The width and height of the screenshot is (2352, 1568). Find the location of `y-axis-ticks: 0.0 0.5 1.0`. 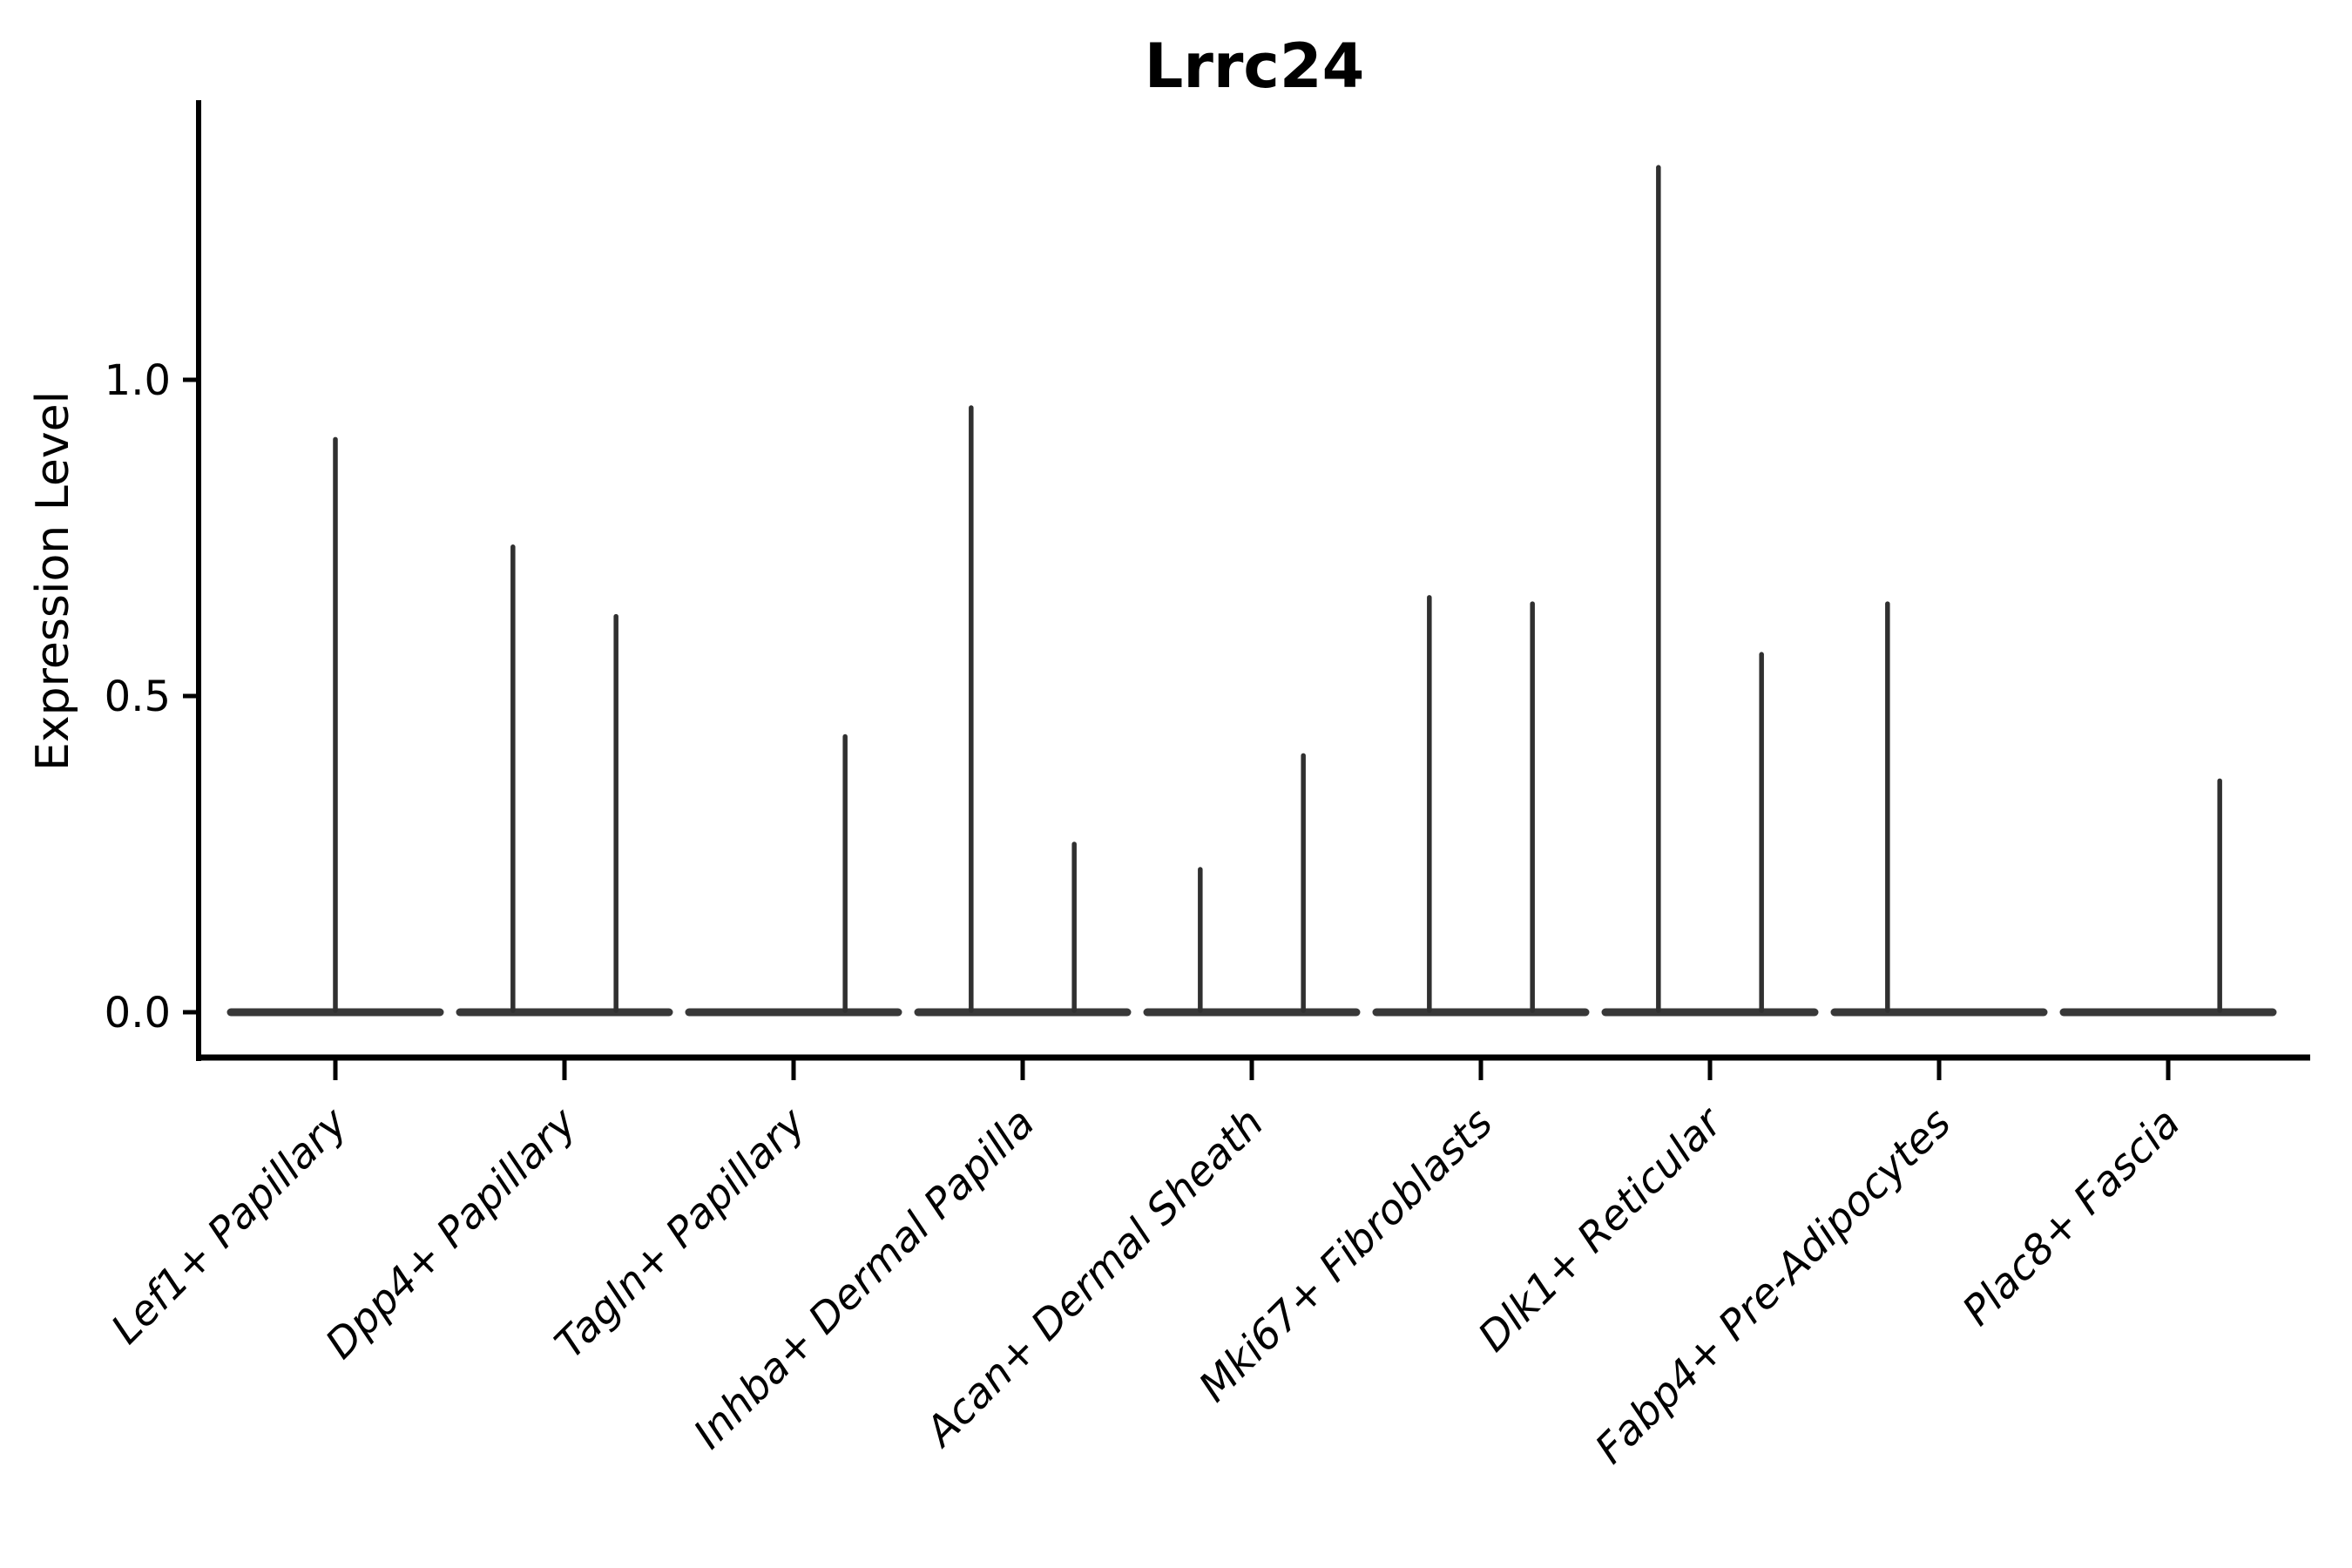

y-axis-ticks: 0.0 0.5 1.0 is located at coordinates (152, 697).